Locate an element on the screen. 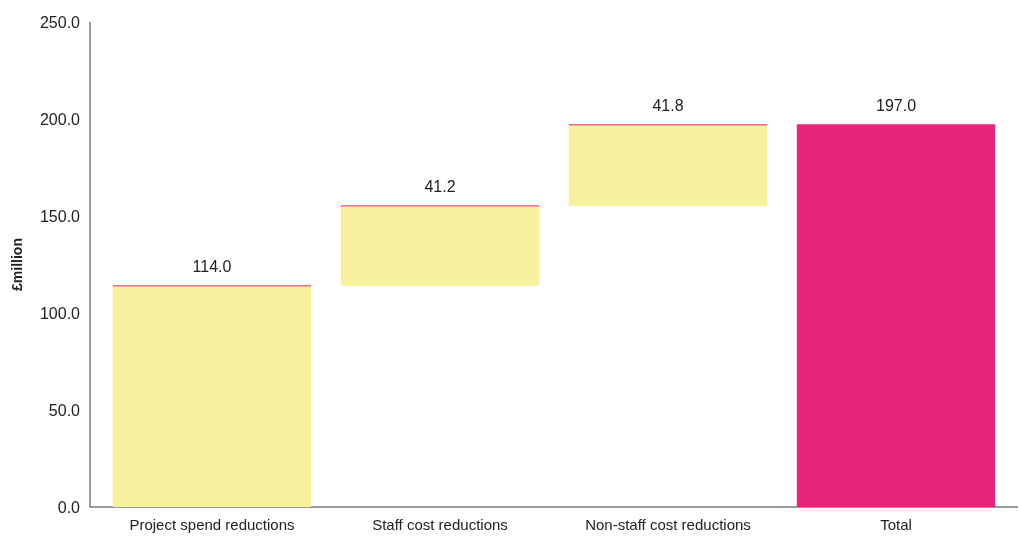 This screenshot has height=542, width=1019. y-tick-label: 100.0 is located at coordinates (60, 313).